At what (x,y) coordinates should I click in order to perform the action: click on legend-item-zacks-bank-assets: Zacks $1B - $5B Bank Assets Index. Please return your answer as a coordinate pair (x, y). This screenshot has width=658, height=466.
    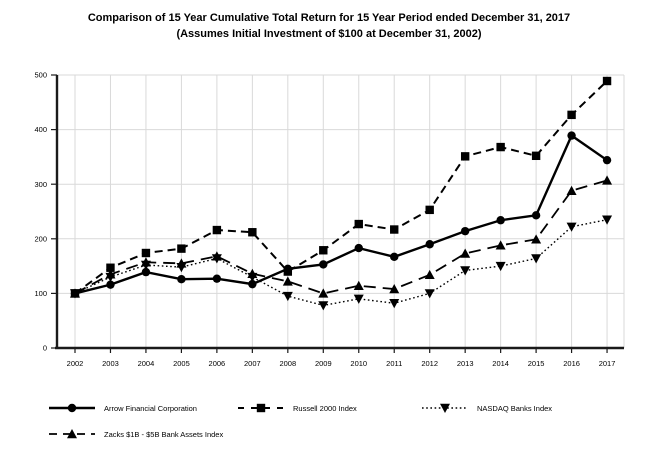
    Looking at the image, I should click on (135, 434).